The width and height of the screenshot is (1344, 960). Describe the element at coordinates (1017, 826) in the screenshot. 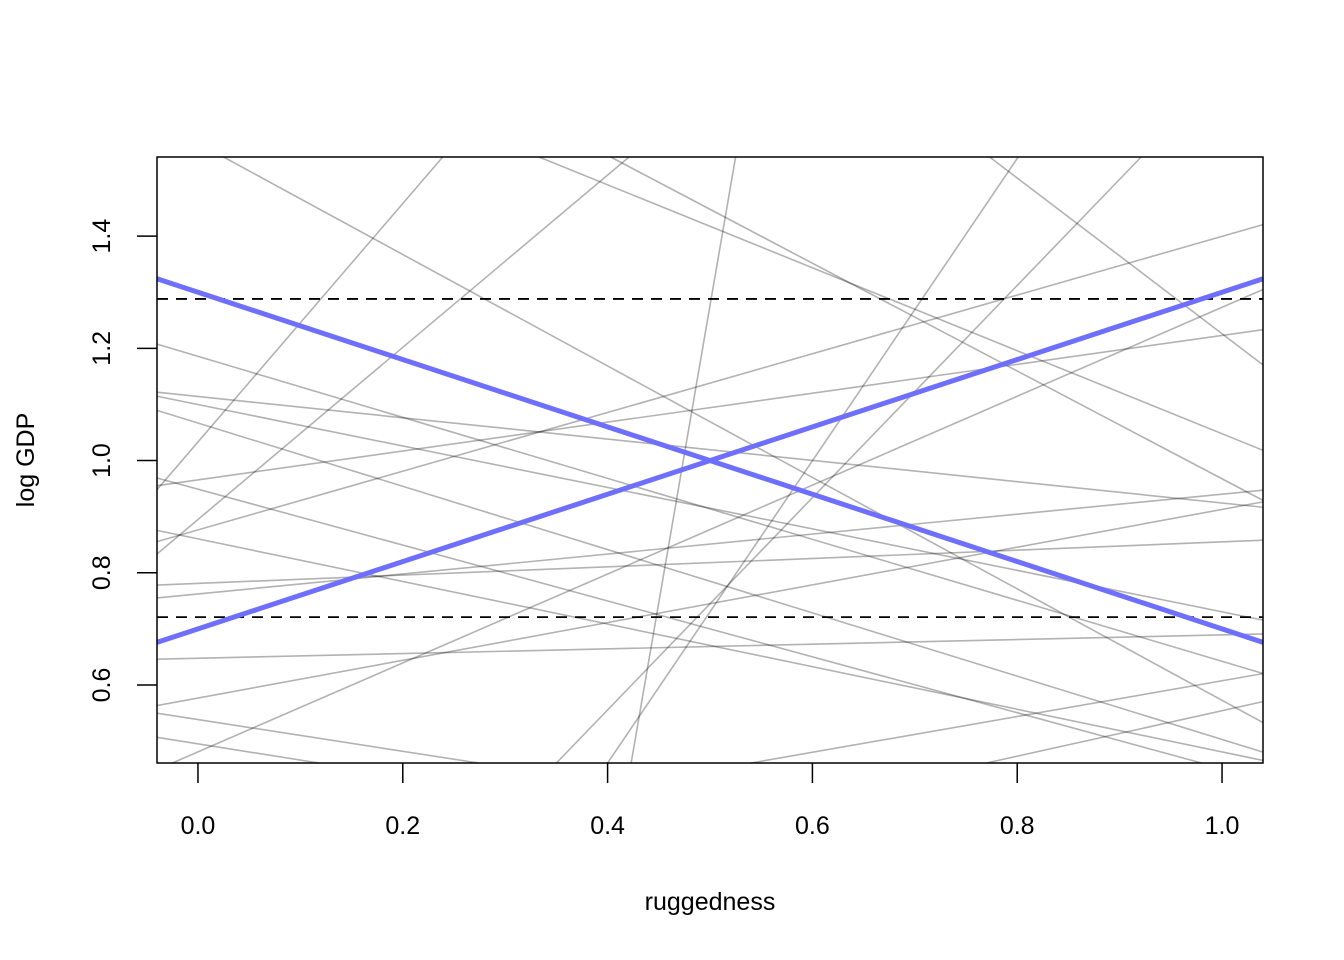

I see `x-tick-label: 0.8` at that location.